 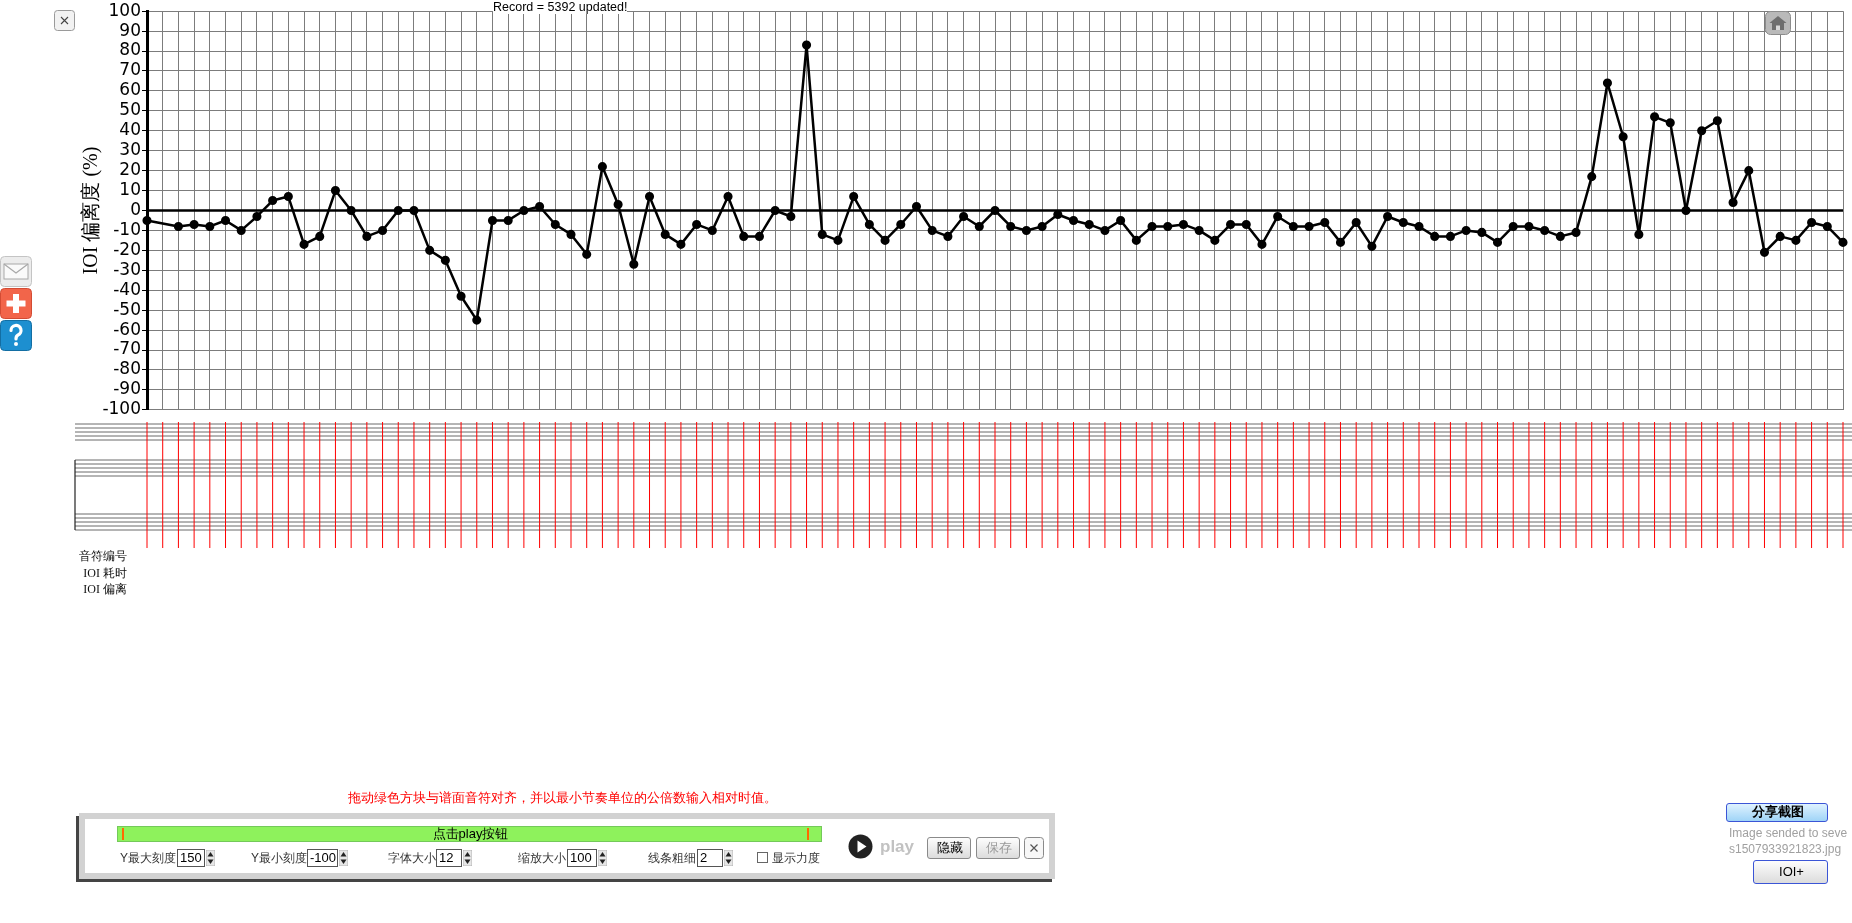 I want to click on y-axis-title: IOI 偏离度 (%), so click(x=91, y=210).